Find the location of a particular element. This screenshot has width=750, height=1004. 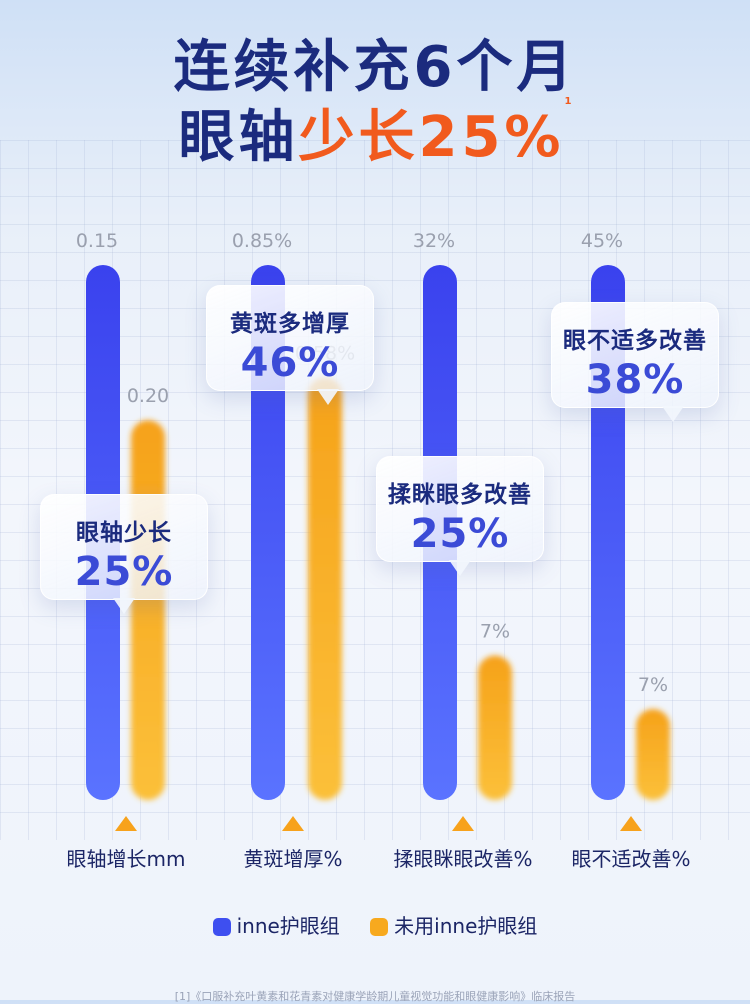

callout-value: 38% is located at coordinates (635, 380).